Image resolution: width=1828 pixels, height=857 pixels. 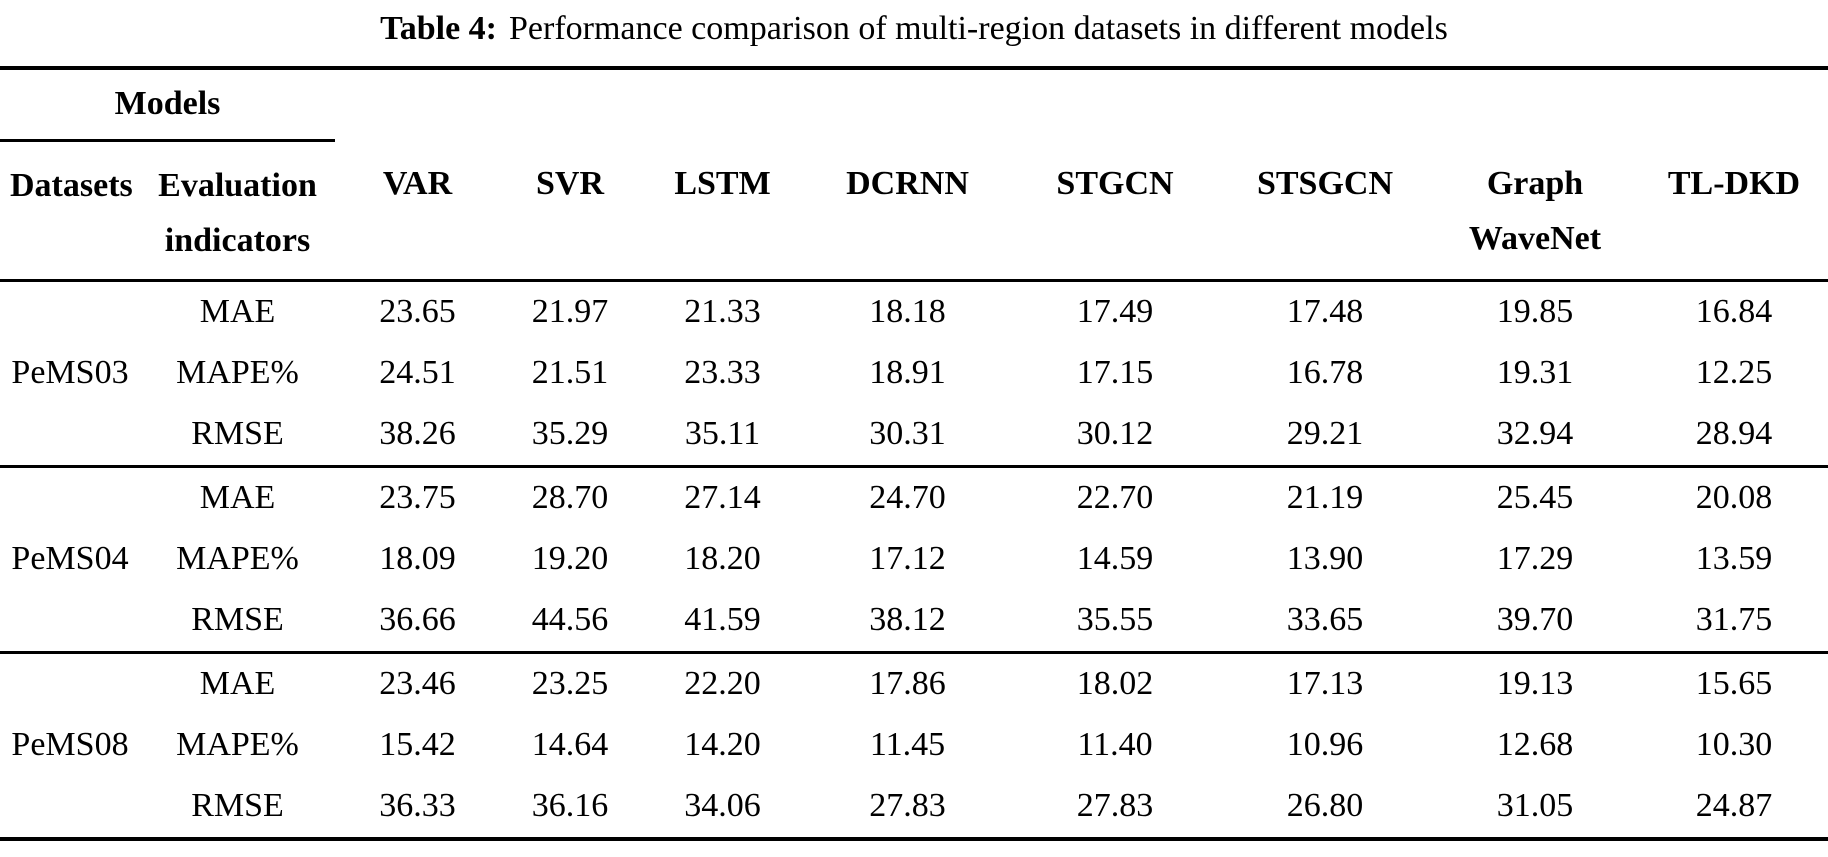 What do you see at coordinates (722, 435) in the screenshot?
I see `value-cell: 35.11` at bounding box center [722, 435].